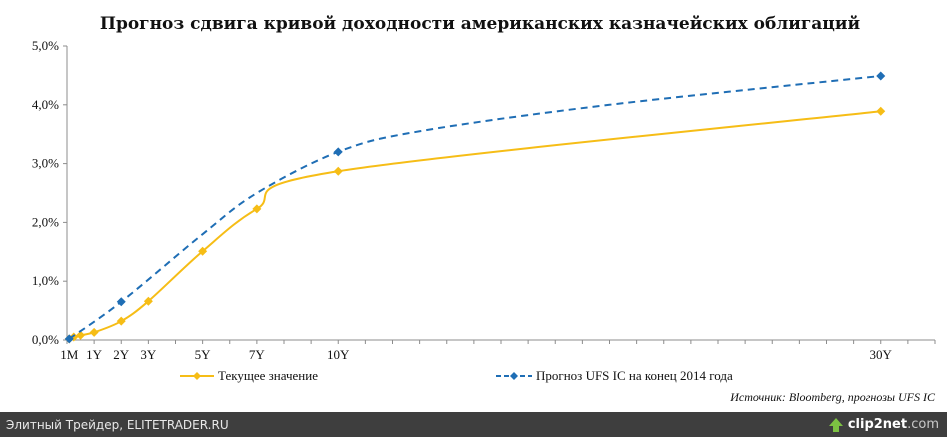 Image resolution: width=947 pixels, height=437 pixels. I want to click on x-tick-label: 3Y, so click(148, 354).